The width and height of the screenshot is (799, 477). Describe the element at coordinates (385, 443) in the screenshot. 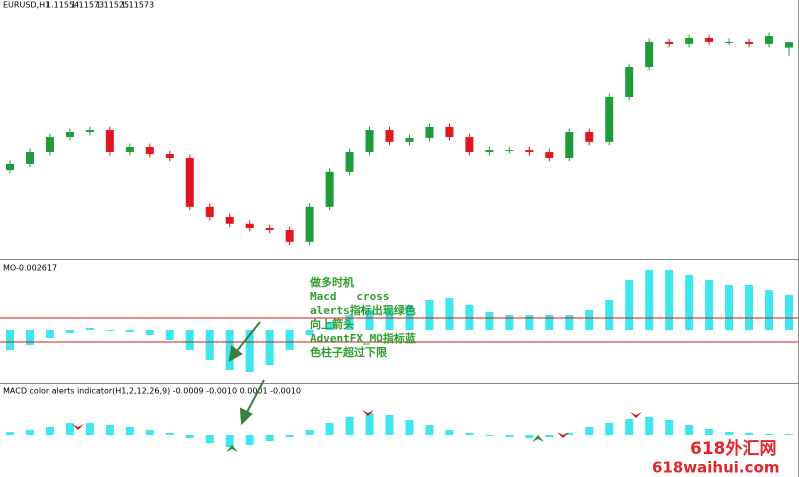

I see `buy-arrows` at that location.